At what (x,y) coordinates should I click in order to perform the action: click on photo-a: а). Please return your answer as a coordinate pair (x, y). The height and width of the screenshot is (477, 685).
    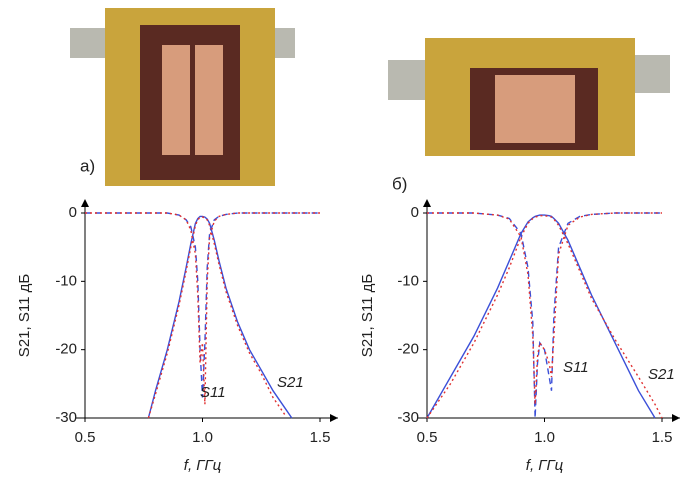
    Looking at the image, I should click on (182, 97).